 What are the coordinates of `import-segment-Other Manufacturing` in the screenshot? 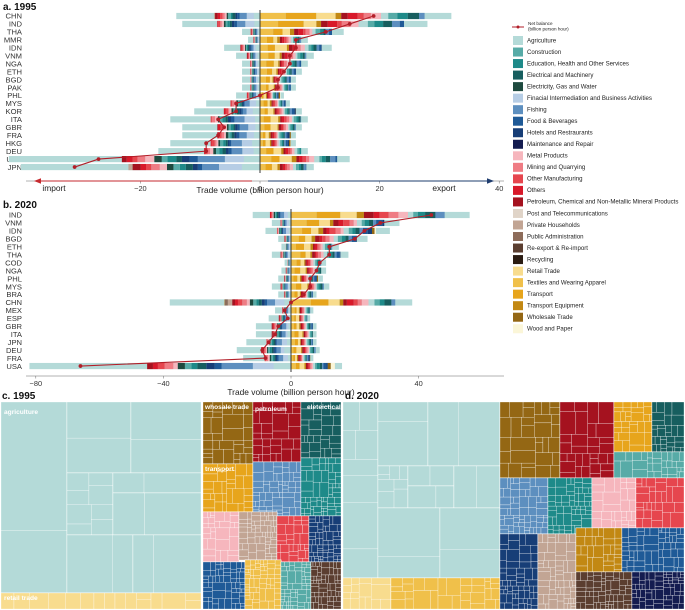 It's located at (248, 95).